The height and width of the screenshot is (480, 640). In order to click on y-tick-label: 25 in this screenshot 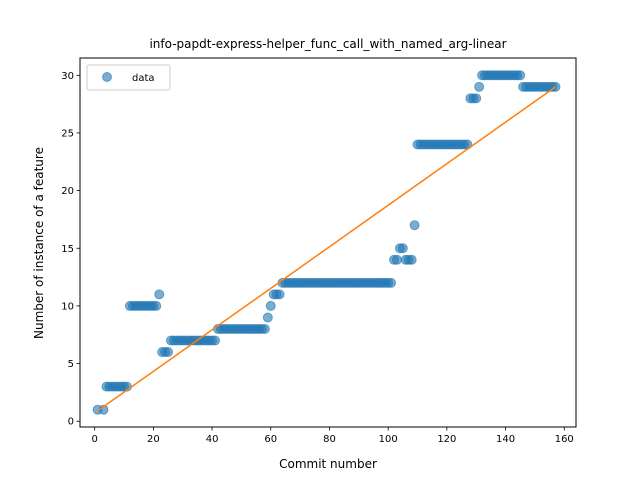, I will do `click(67, 133)`.